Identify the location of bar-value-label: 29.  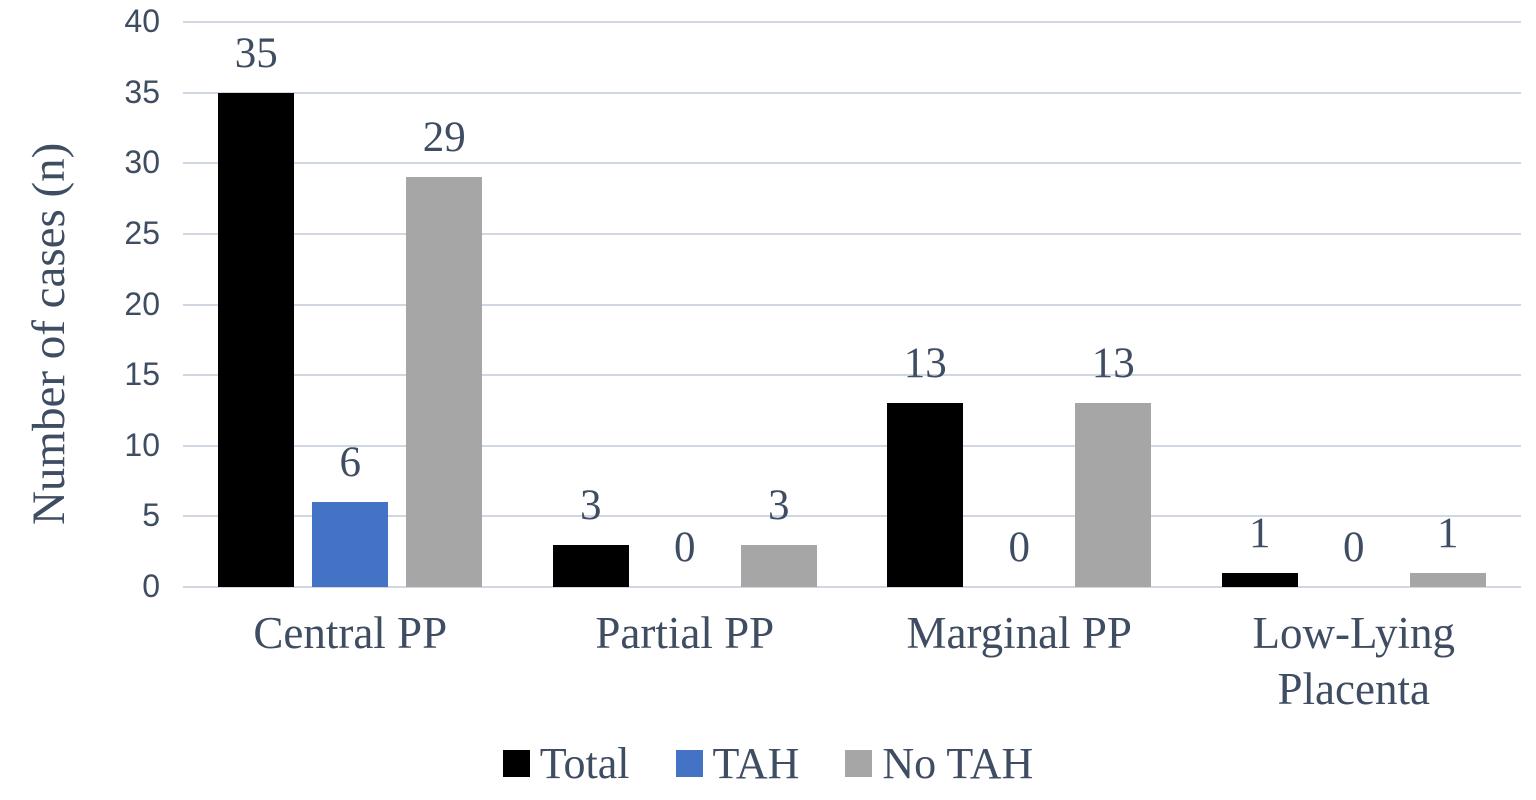
(444, 138).